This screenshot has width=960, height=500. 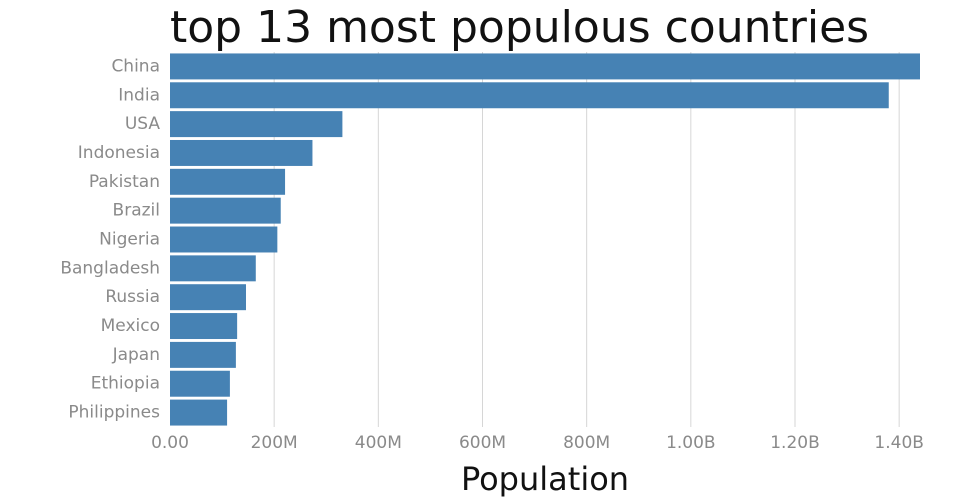 I want to click on bar-mexico, so click(x=204, y=326).